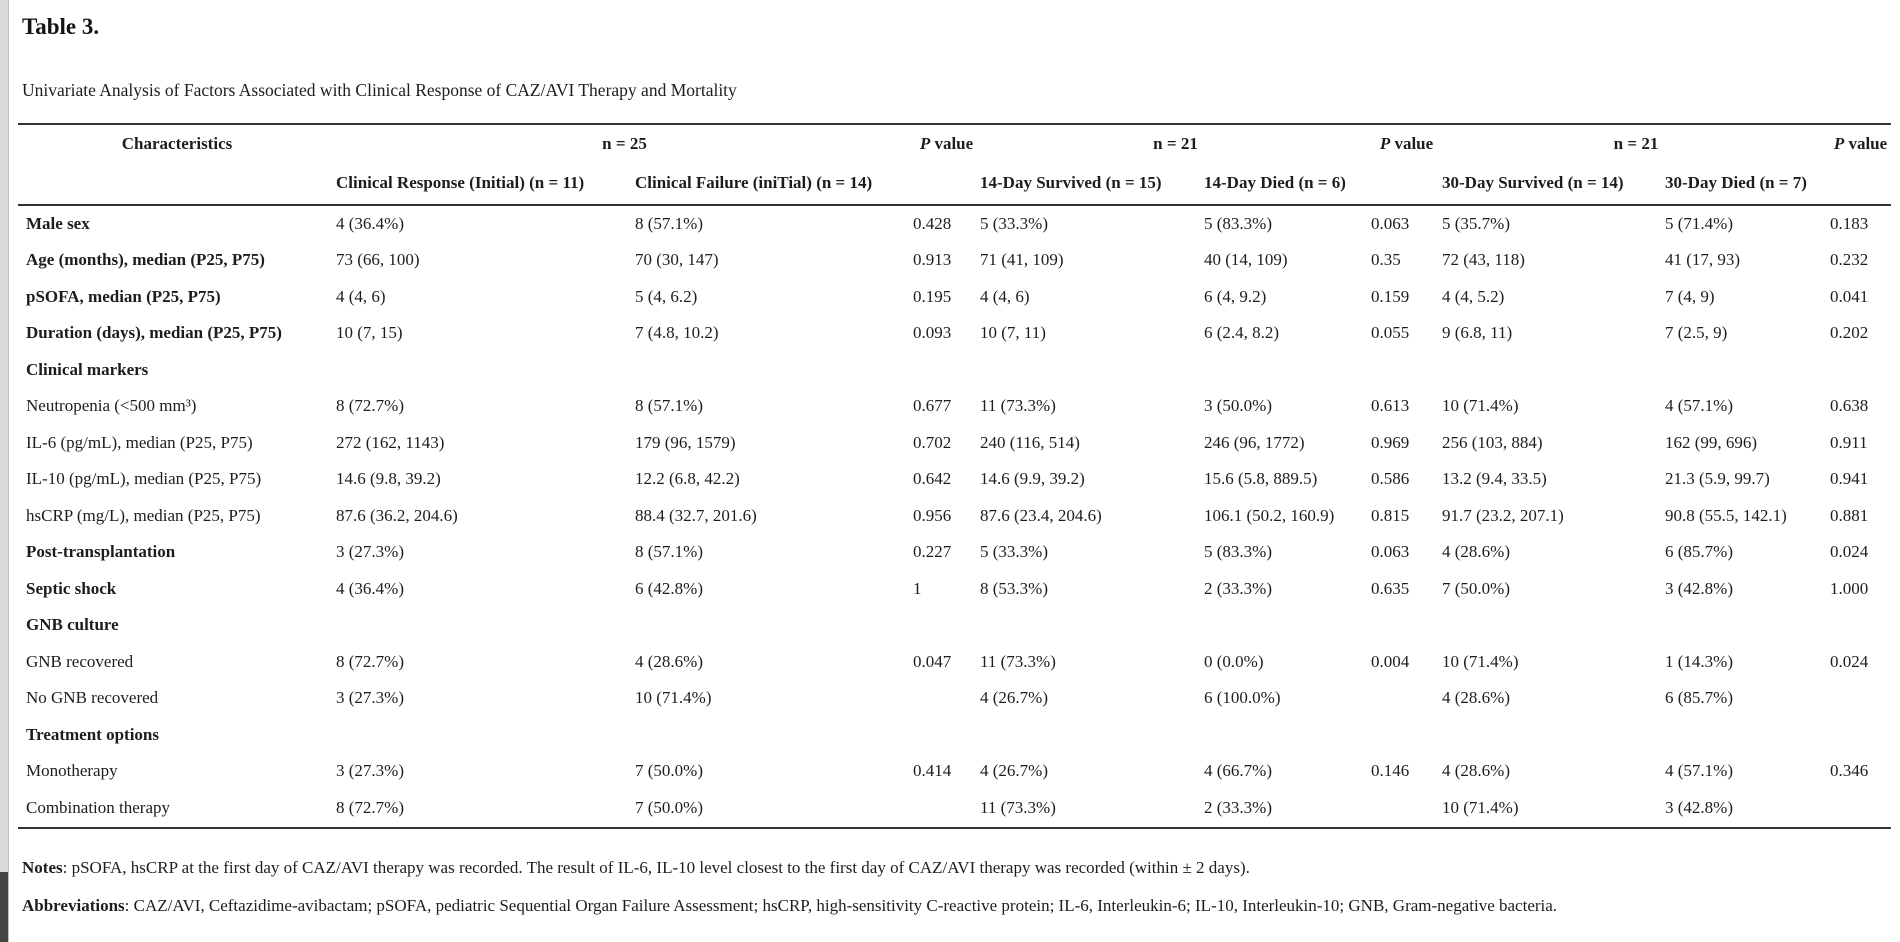 This screenshot has height=942, width=1900. What do you see at coordinates (624, 143) in the screenshot?
I see `group1-n-header: n = 25` at bounding box center [624, 143].